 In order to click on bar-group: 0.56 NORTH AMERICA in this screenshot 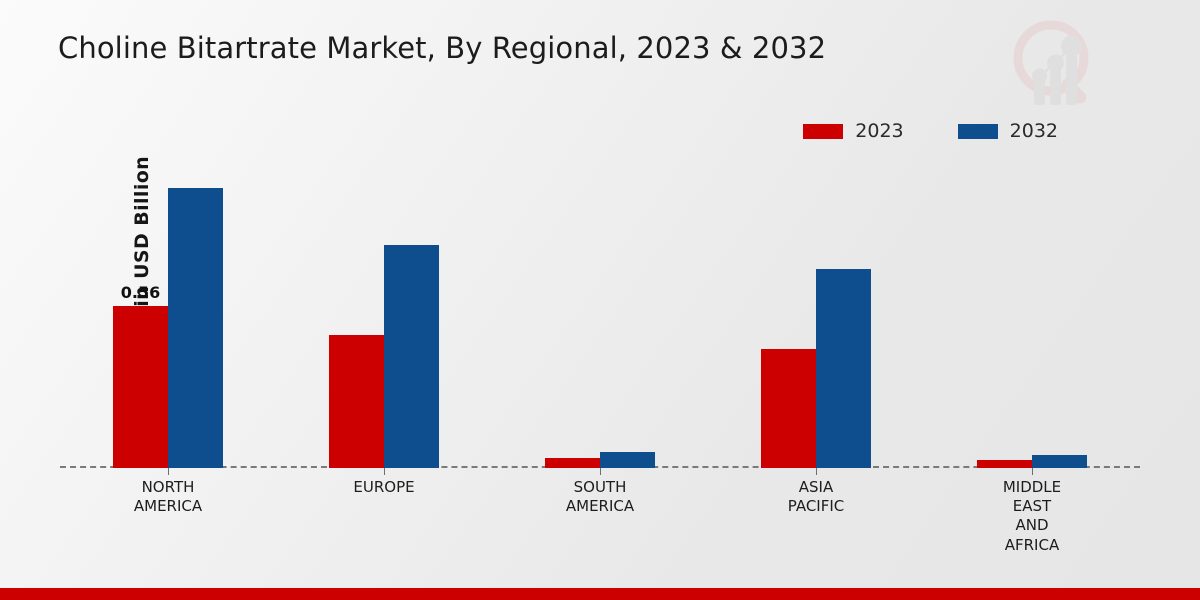, I will do `click(168, 332)`.